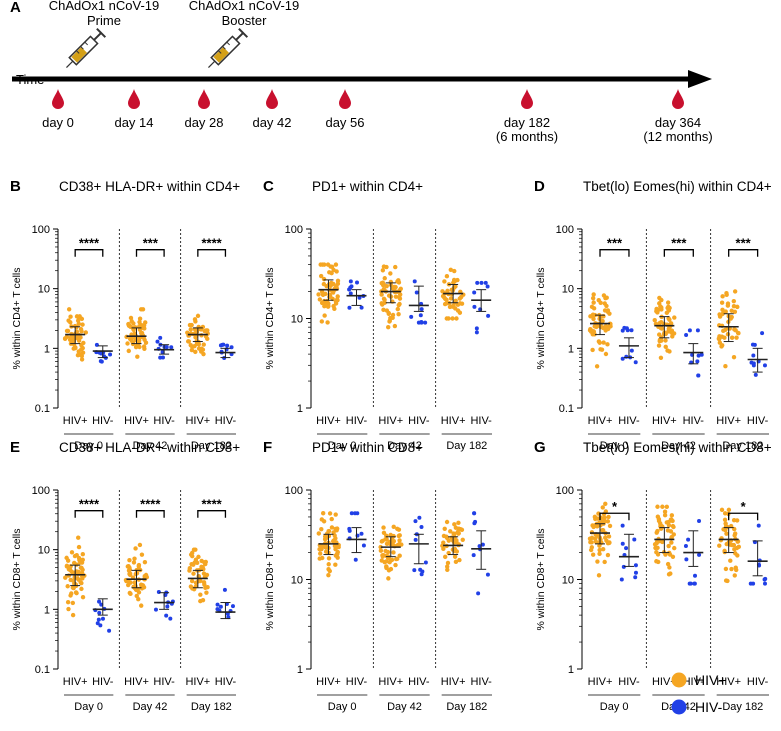  I want to click on chart-title: PD1+ within CD8+, so click(367, 447).